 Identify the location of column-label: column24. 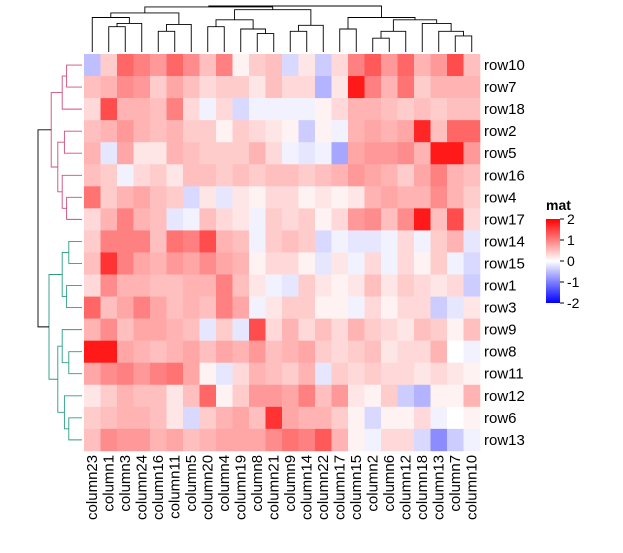
(142, 487).